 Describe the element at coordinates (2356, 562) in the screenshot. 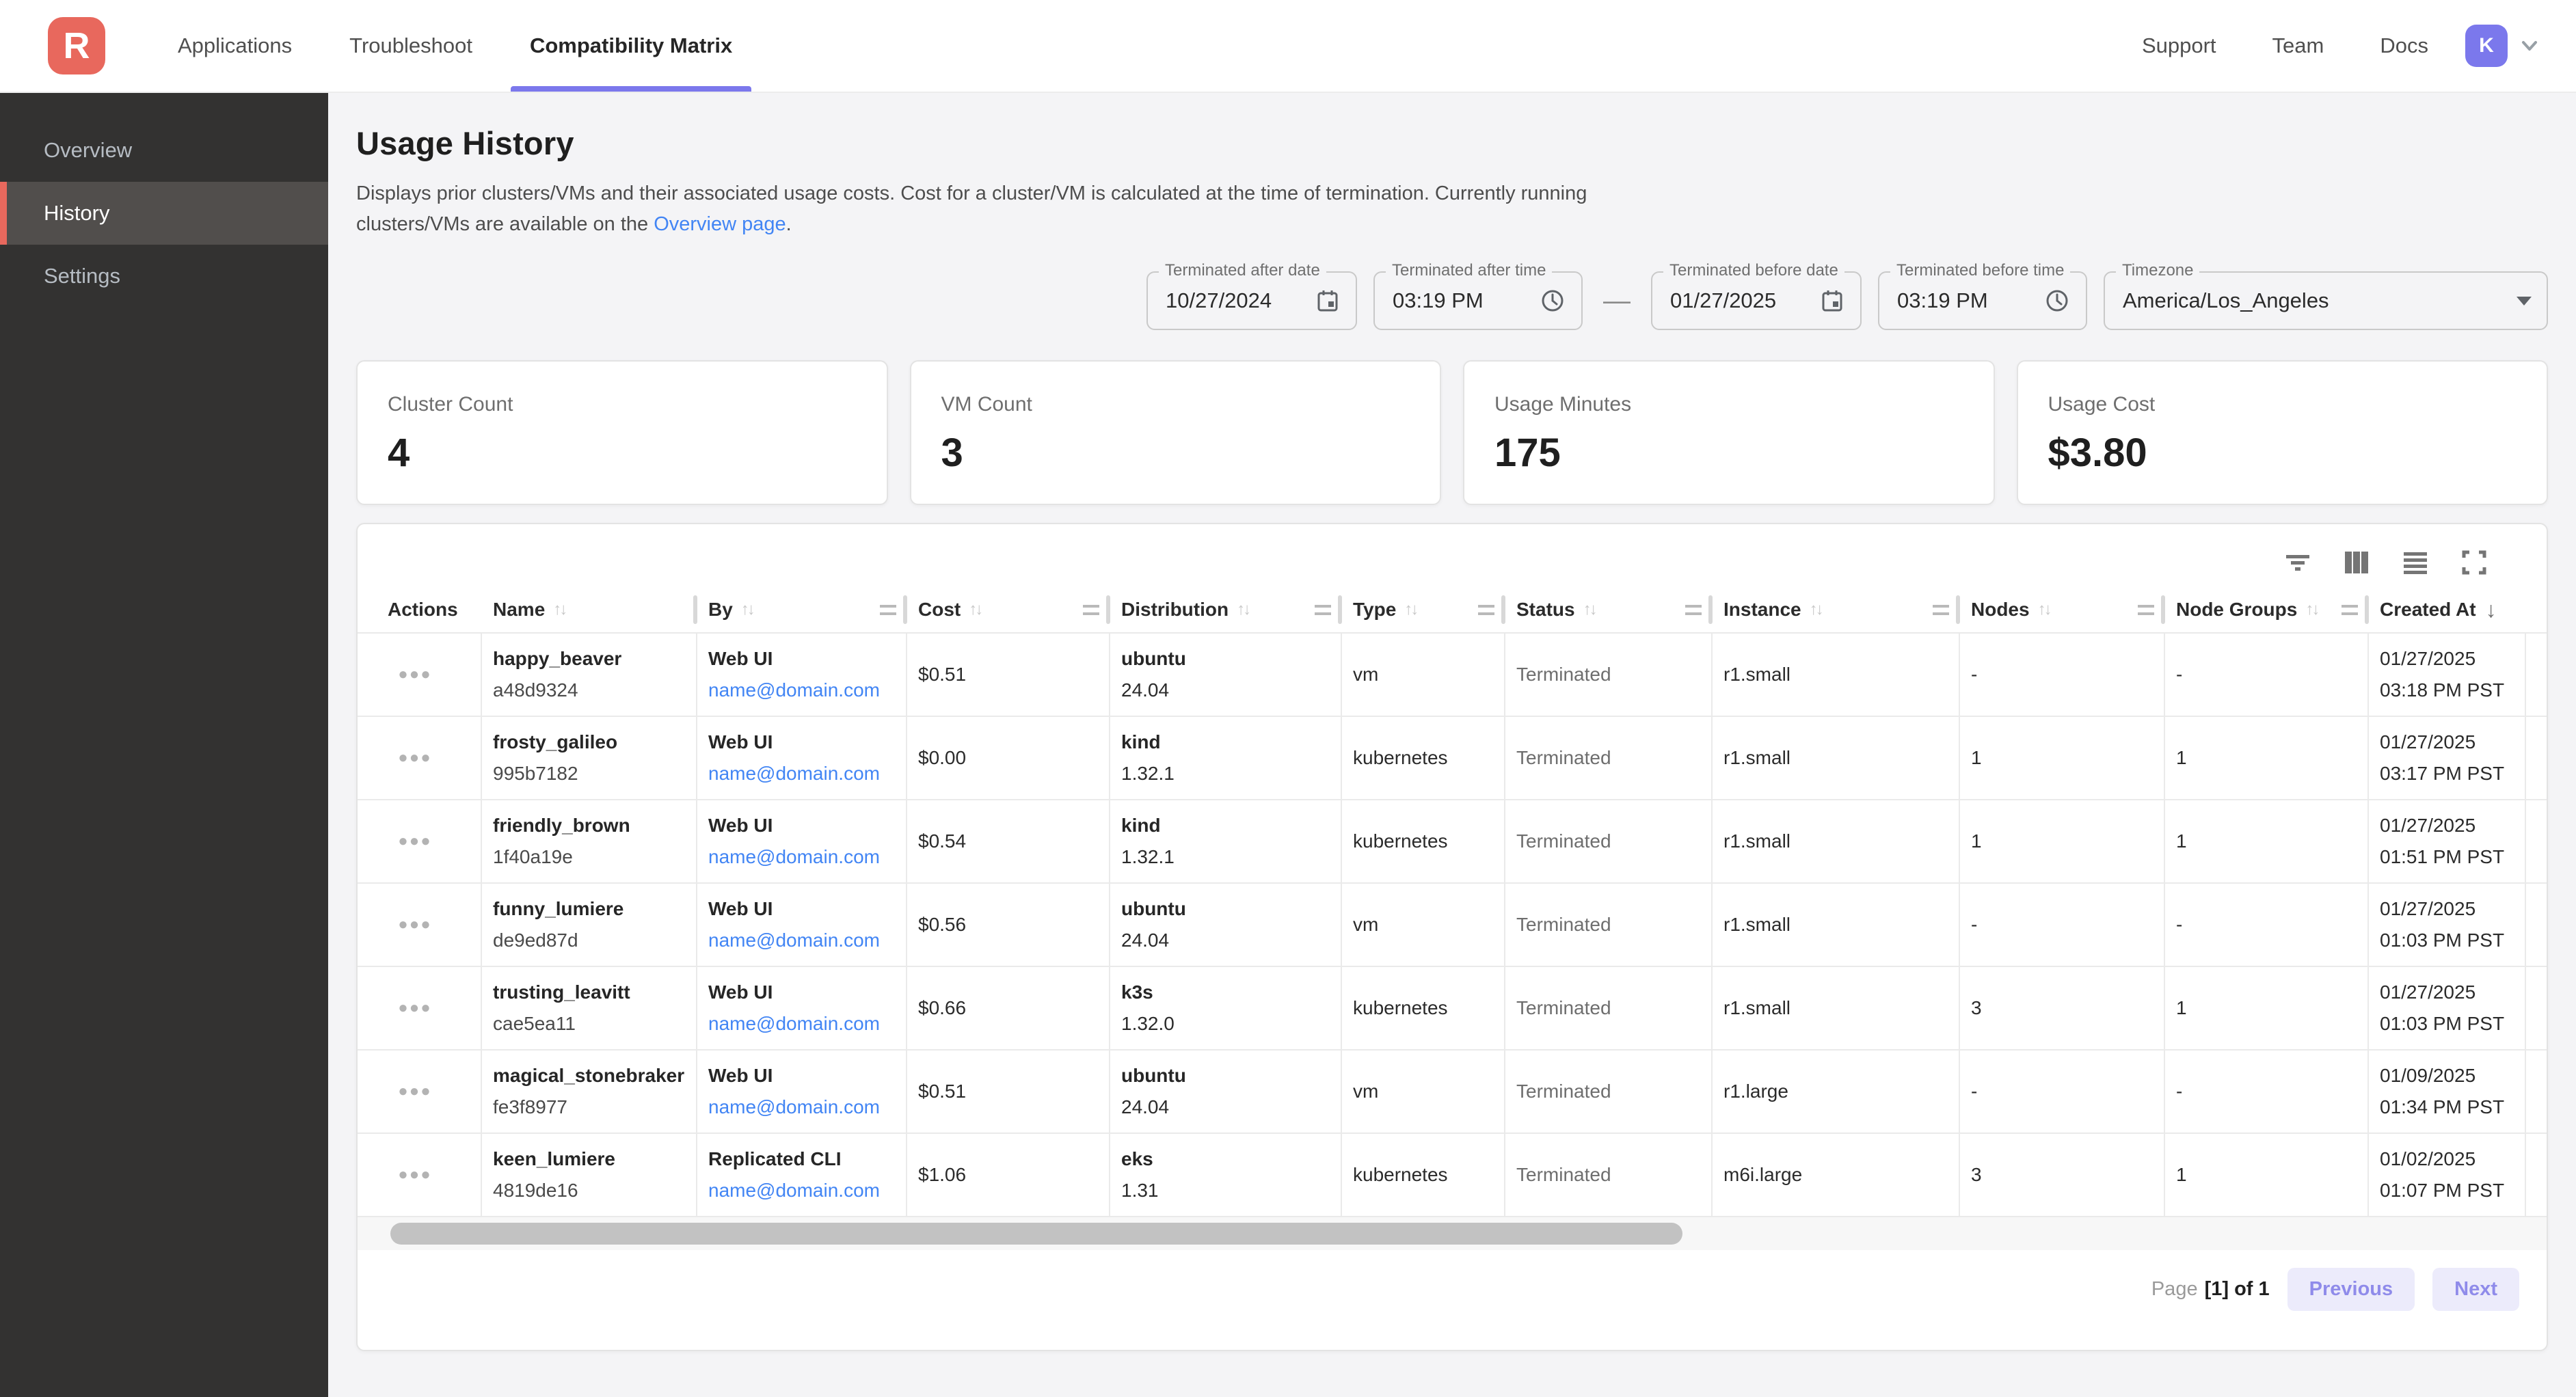

I see `columns-icon` at that location.